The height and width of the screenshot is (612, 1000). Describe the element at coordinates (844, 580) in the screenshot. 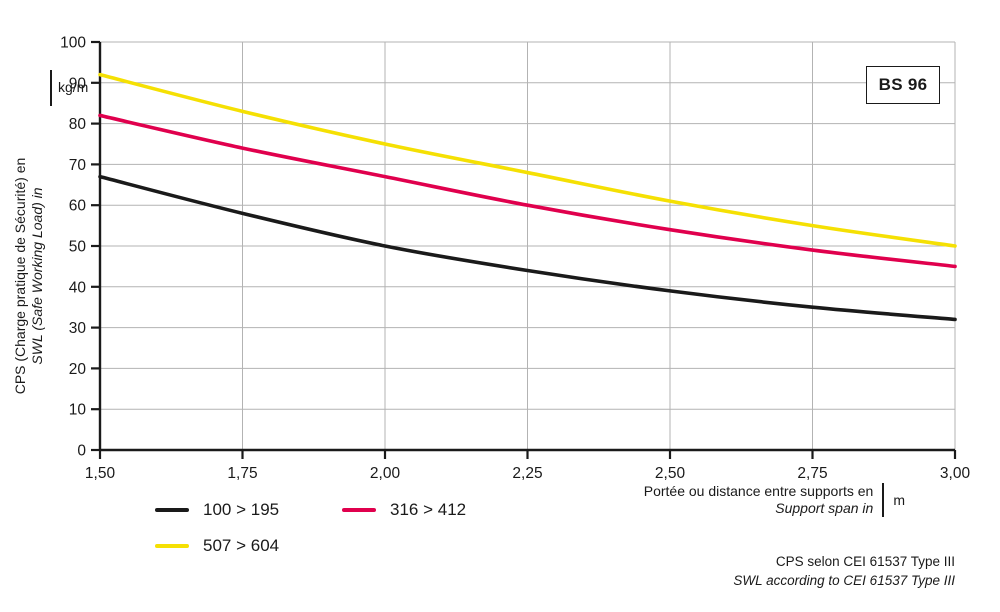

I see `footnote-line2: SWL according to CEI 61537 Type III` at that location.